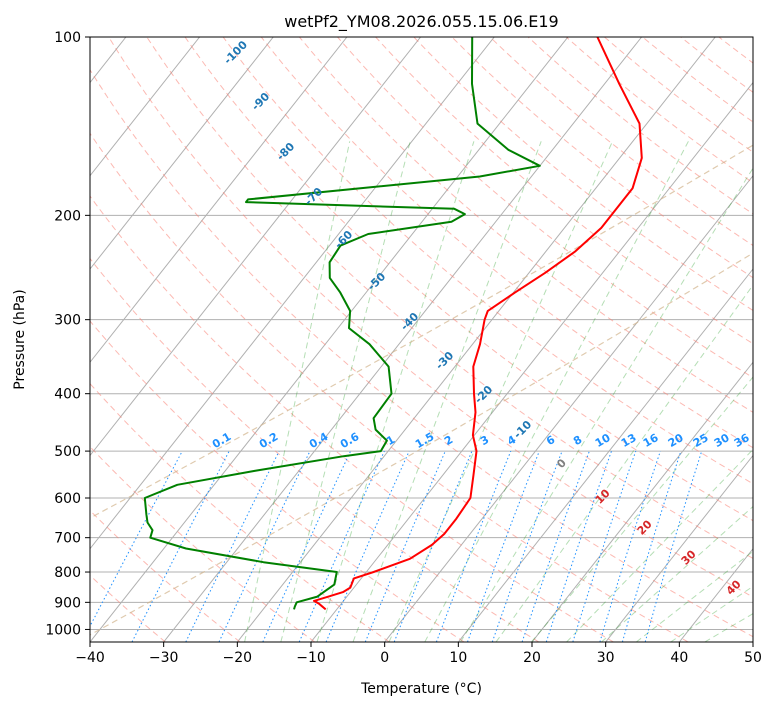 This screenshot has height=708, width=775. What do you see at coordinates (67, 539) in the screenshot?
I see `y-tick-label: 700` at bounding box center [67, 539].